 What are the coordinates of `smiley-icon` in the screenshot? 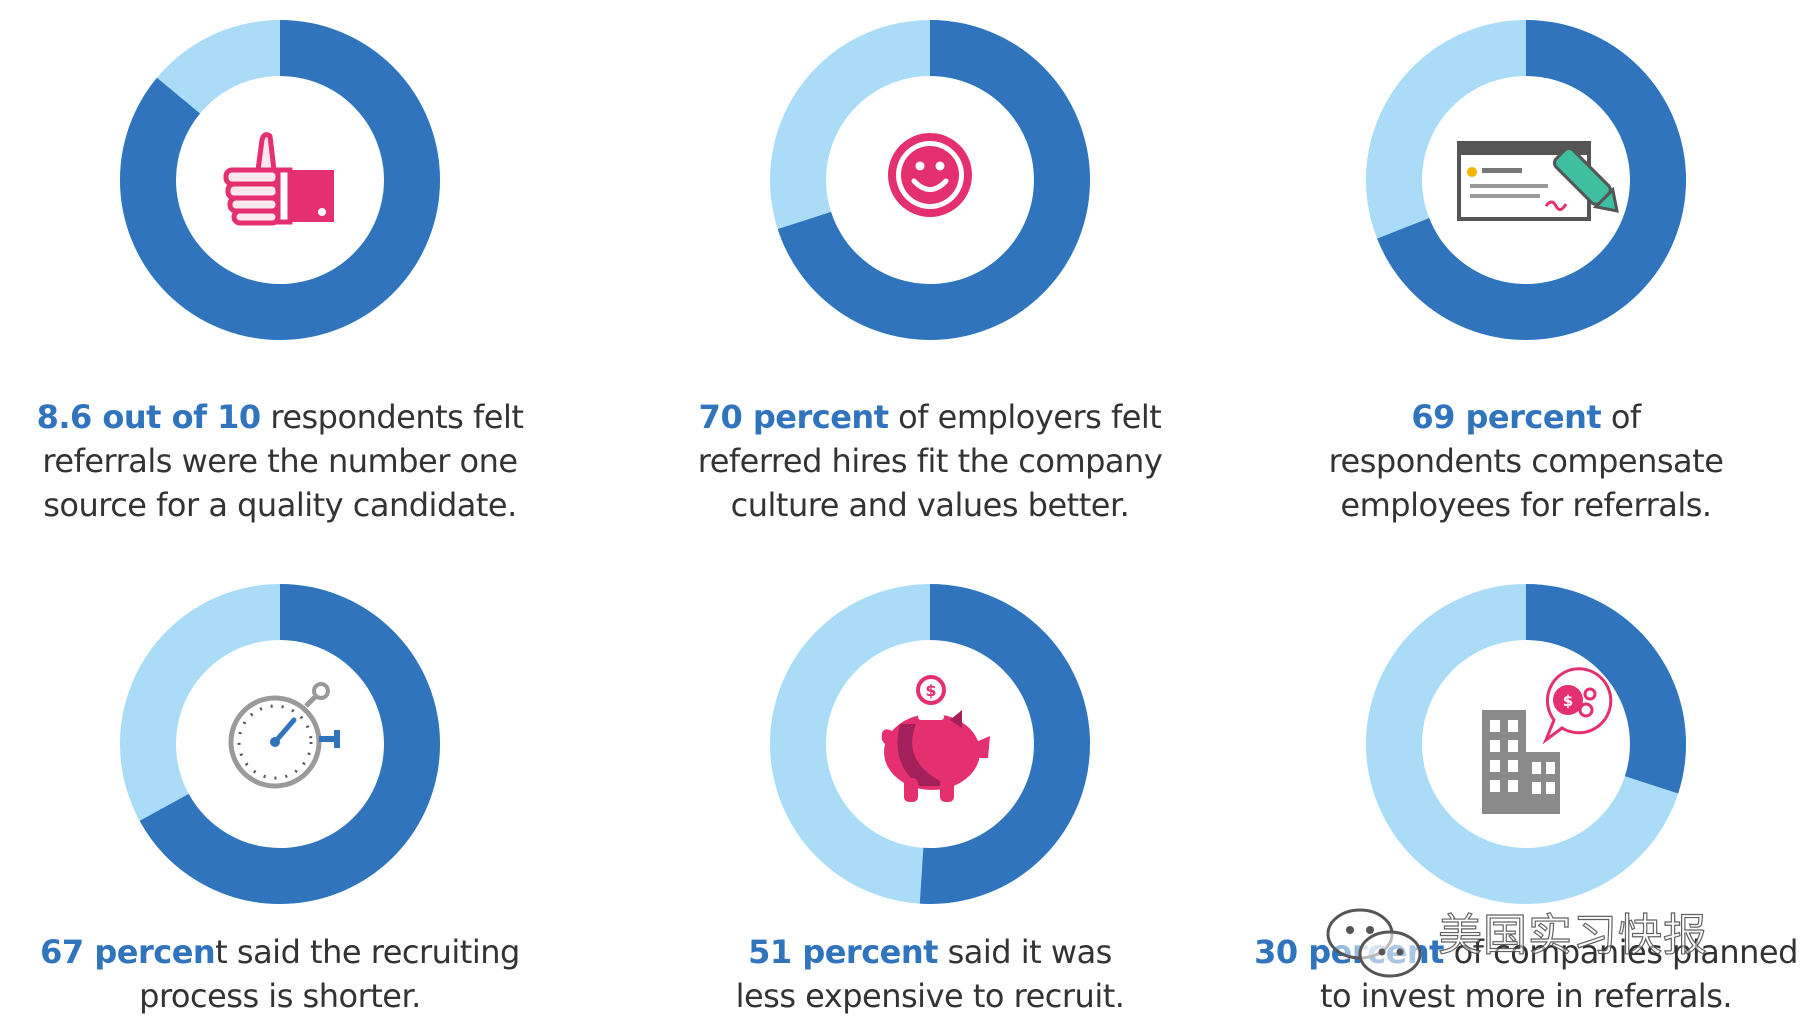 It's located at (930, 175).